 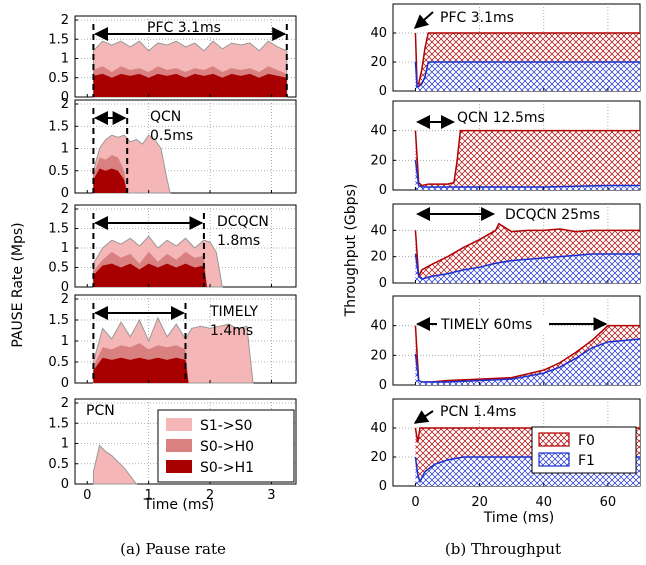 I want to click on tput-panel-pfc: 0 20 40, so click(x=505, y=51).